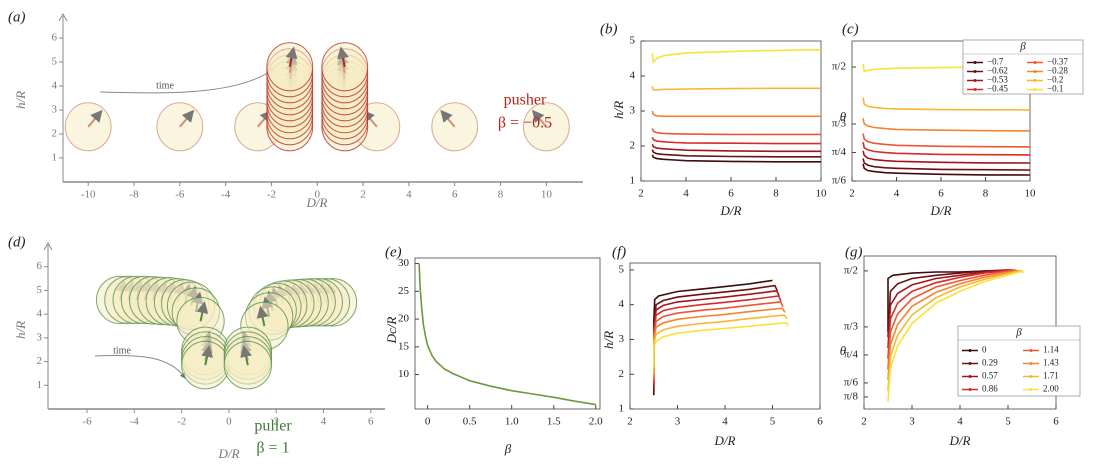 The width and height of the screenshot is (1093, 468). I want to click on annotation: puller, so click(273, 426).